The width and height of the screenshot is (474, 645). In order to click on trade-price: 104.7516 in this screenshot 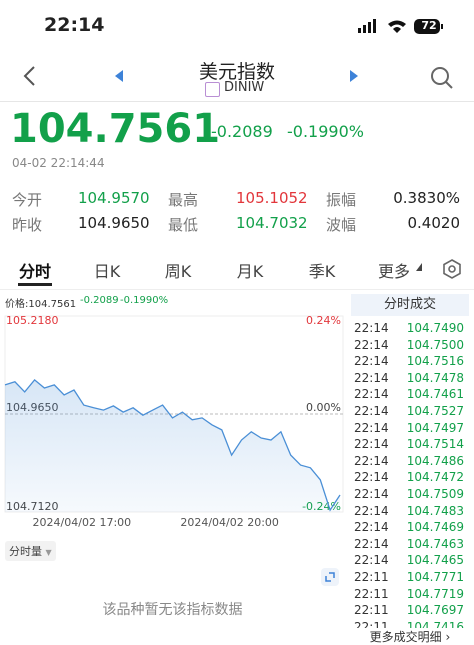, I will do `click(435, 361)`.